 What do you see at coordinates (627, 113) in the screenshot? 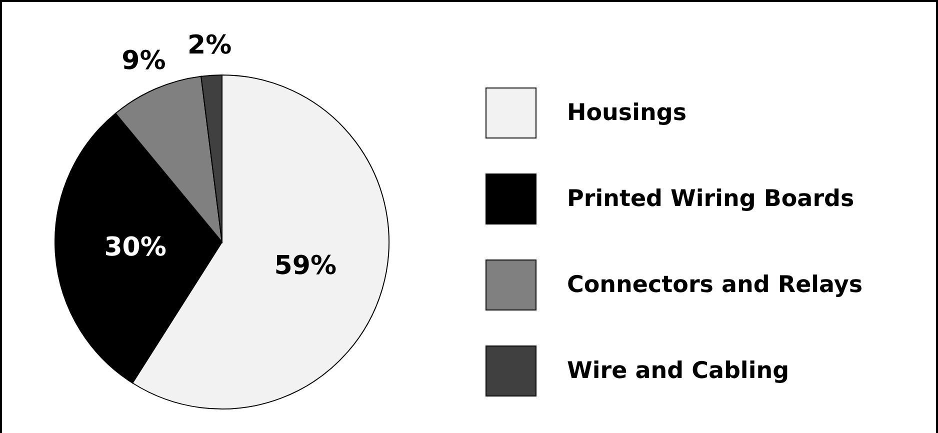
I see `legend-label: Housings` at bounding box center [627, 113].